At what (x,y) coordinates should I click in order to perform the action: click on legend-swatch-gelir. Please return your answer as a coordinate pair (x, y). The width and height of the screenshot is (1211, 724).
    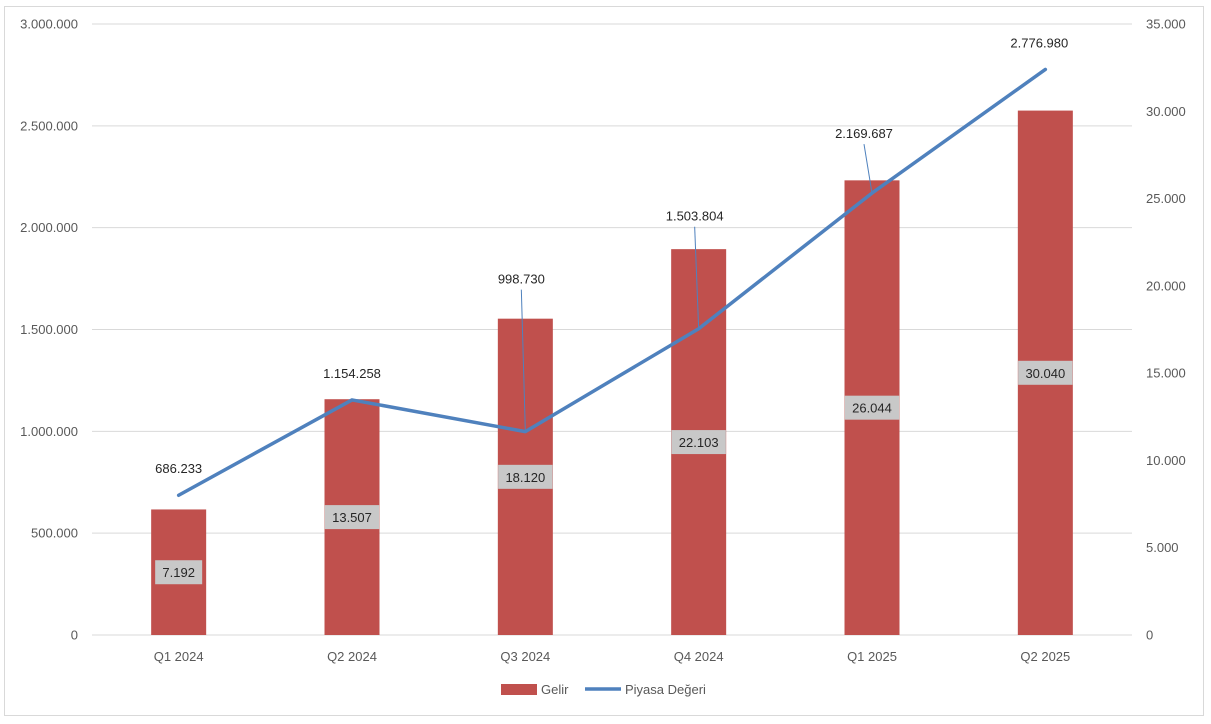
    Looking at the image, I should click on (519, 689).